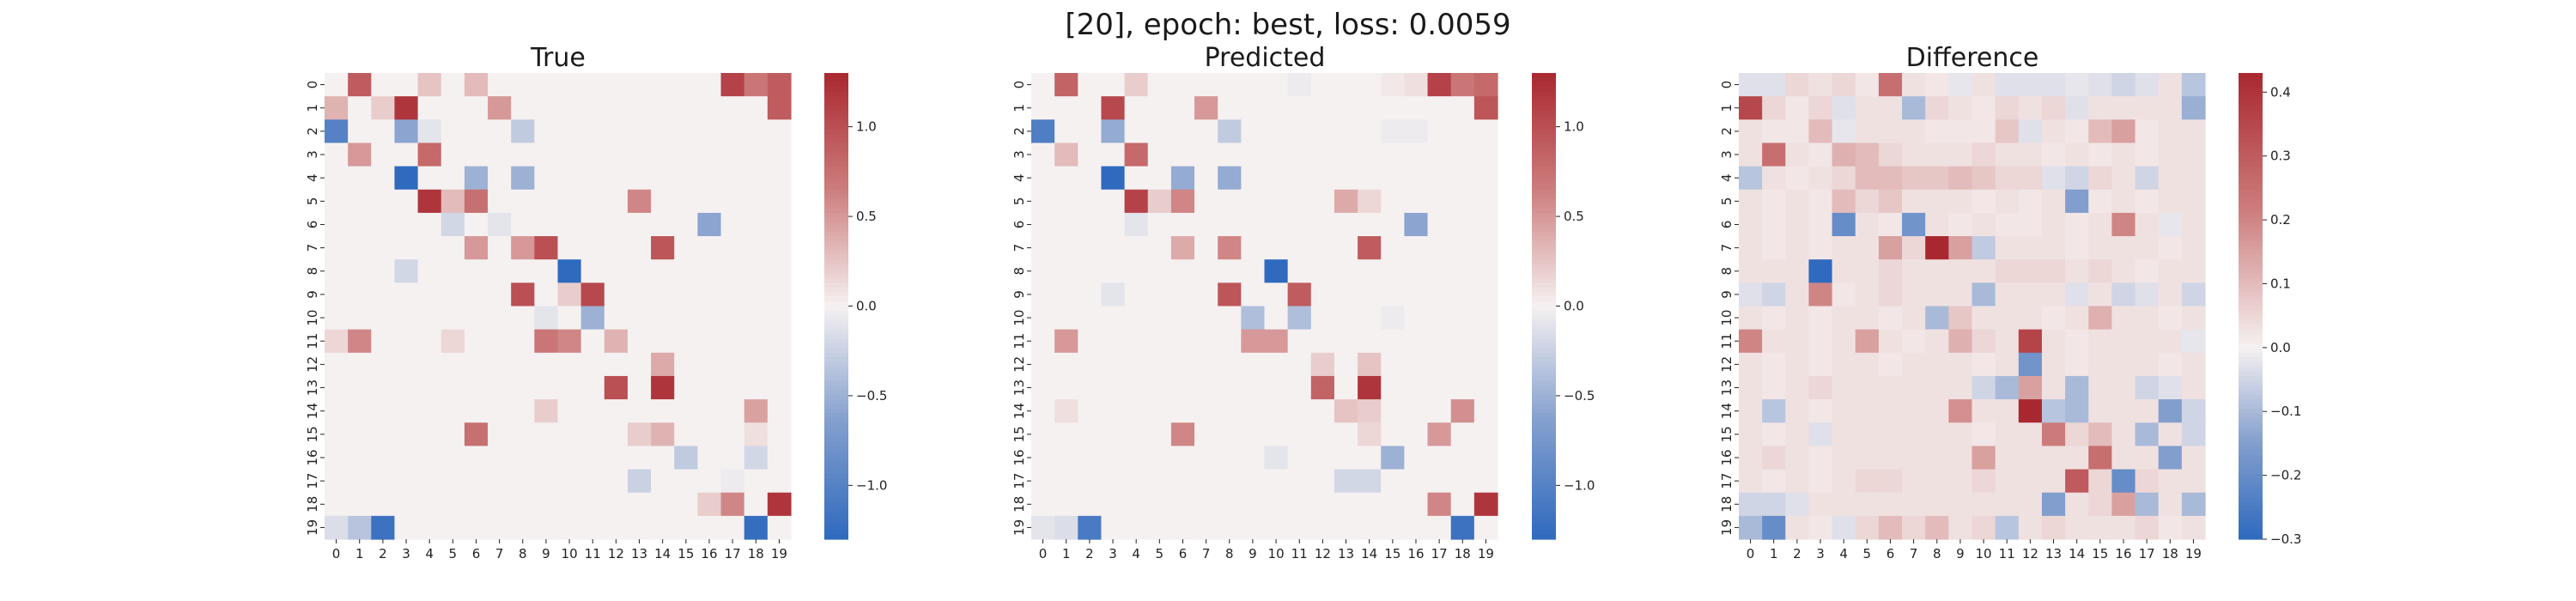 Image resolution: width=2576 pixels, height=601 pixels. Describe the element at coordinates (312, 225) in the screenshot. I see `true-y-tick-label: 6` at that location.